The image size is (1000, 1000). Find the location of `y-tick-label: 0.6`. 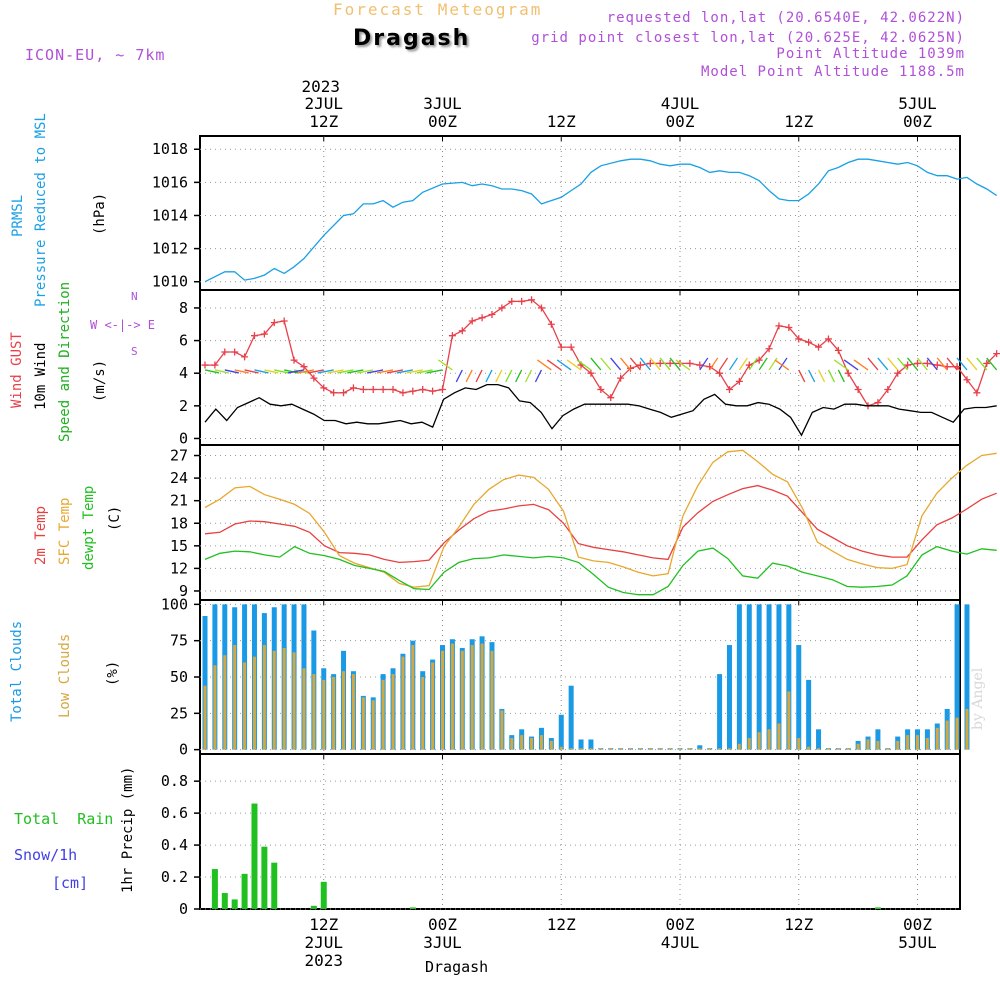

y-tick-label: 0.6 is located at coordinates (174, 813).